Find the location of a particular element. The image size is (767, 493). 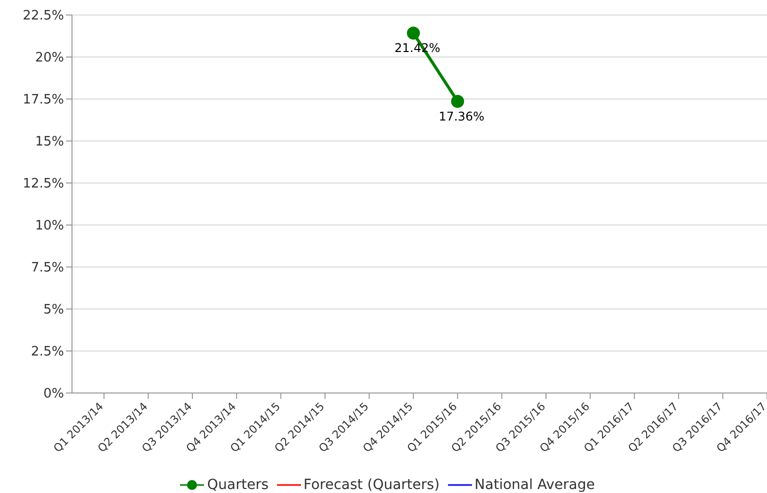

y-tick-label: 17.5% is located at coordinates (43, 100).